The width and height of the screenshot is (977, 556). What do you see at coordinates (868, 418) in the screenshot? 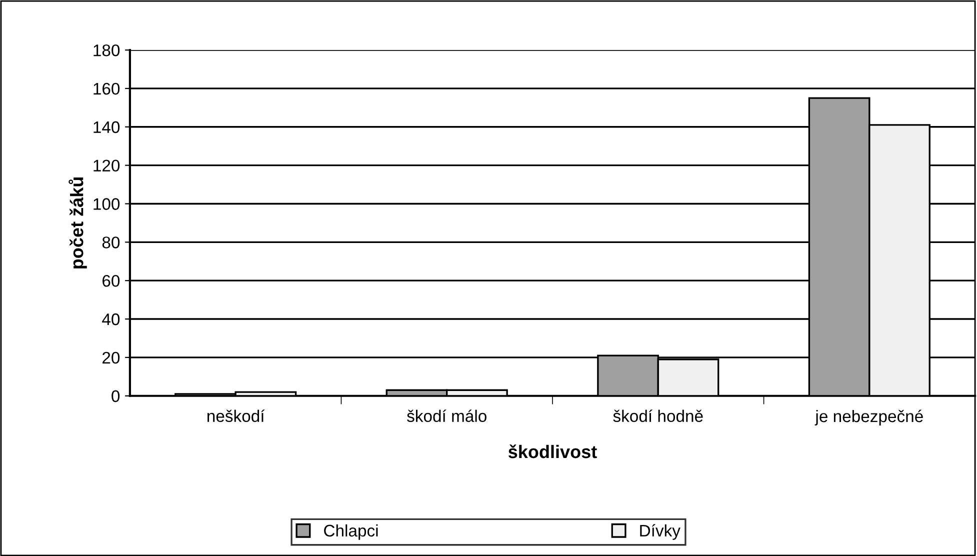
I see `x-tick-label: je nebezpečné` at bounding box center [868, 418].